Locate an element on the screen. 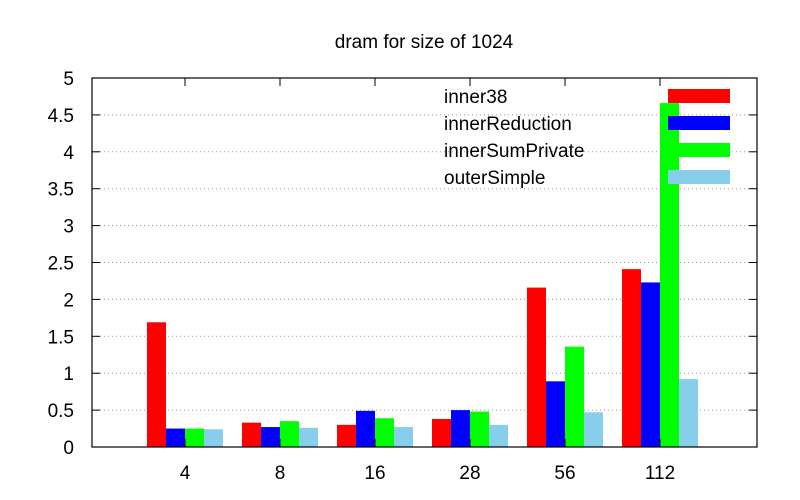 The image size is (800, 500). y-tick-label: 5 is located at coordinates (68, 79).